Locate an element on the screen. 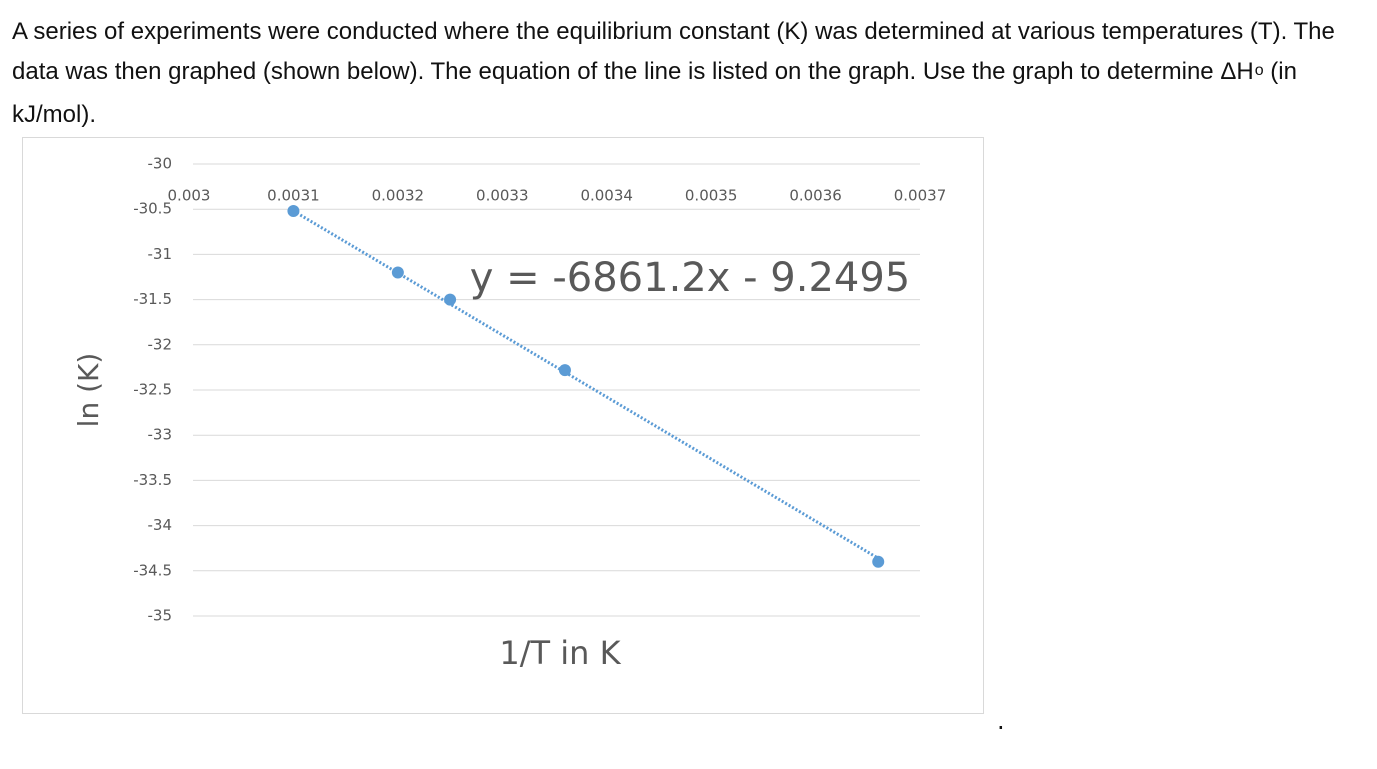 The image size is (1377, 769). y-tick-label: -34 is located at coordinates (160, 525).